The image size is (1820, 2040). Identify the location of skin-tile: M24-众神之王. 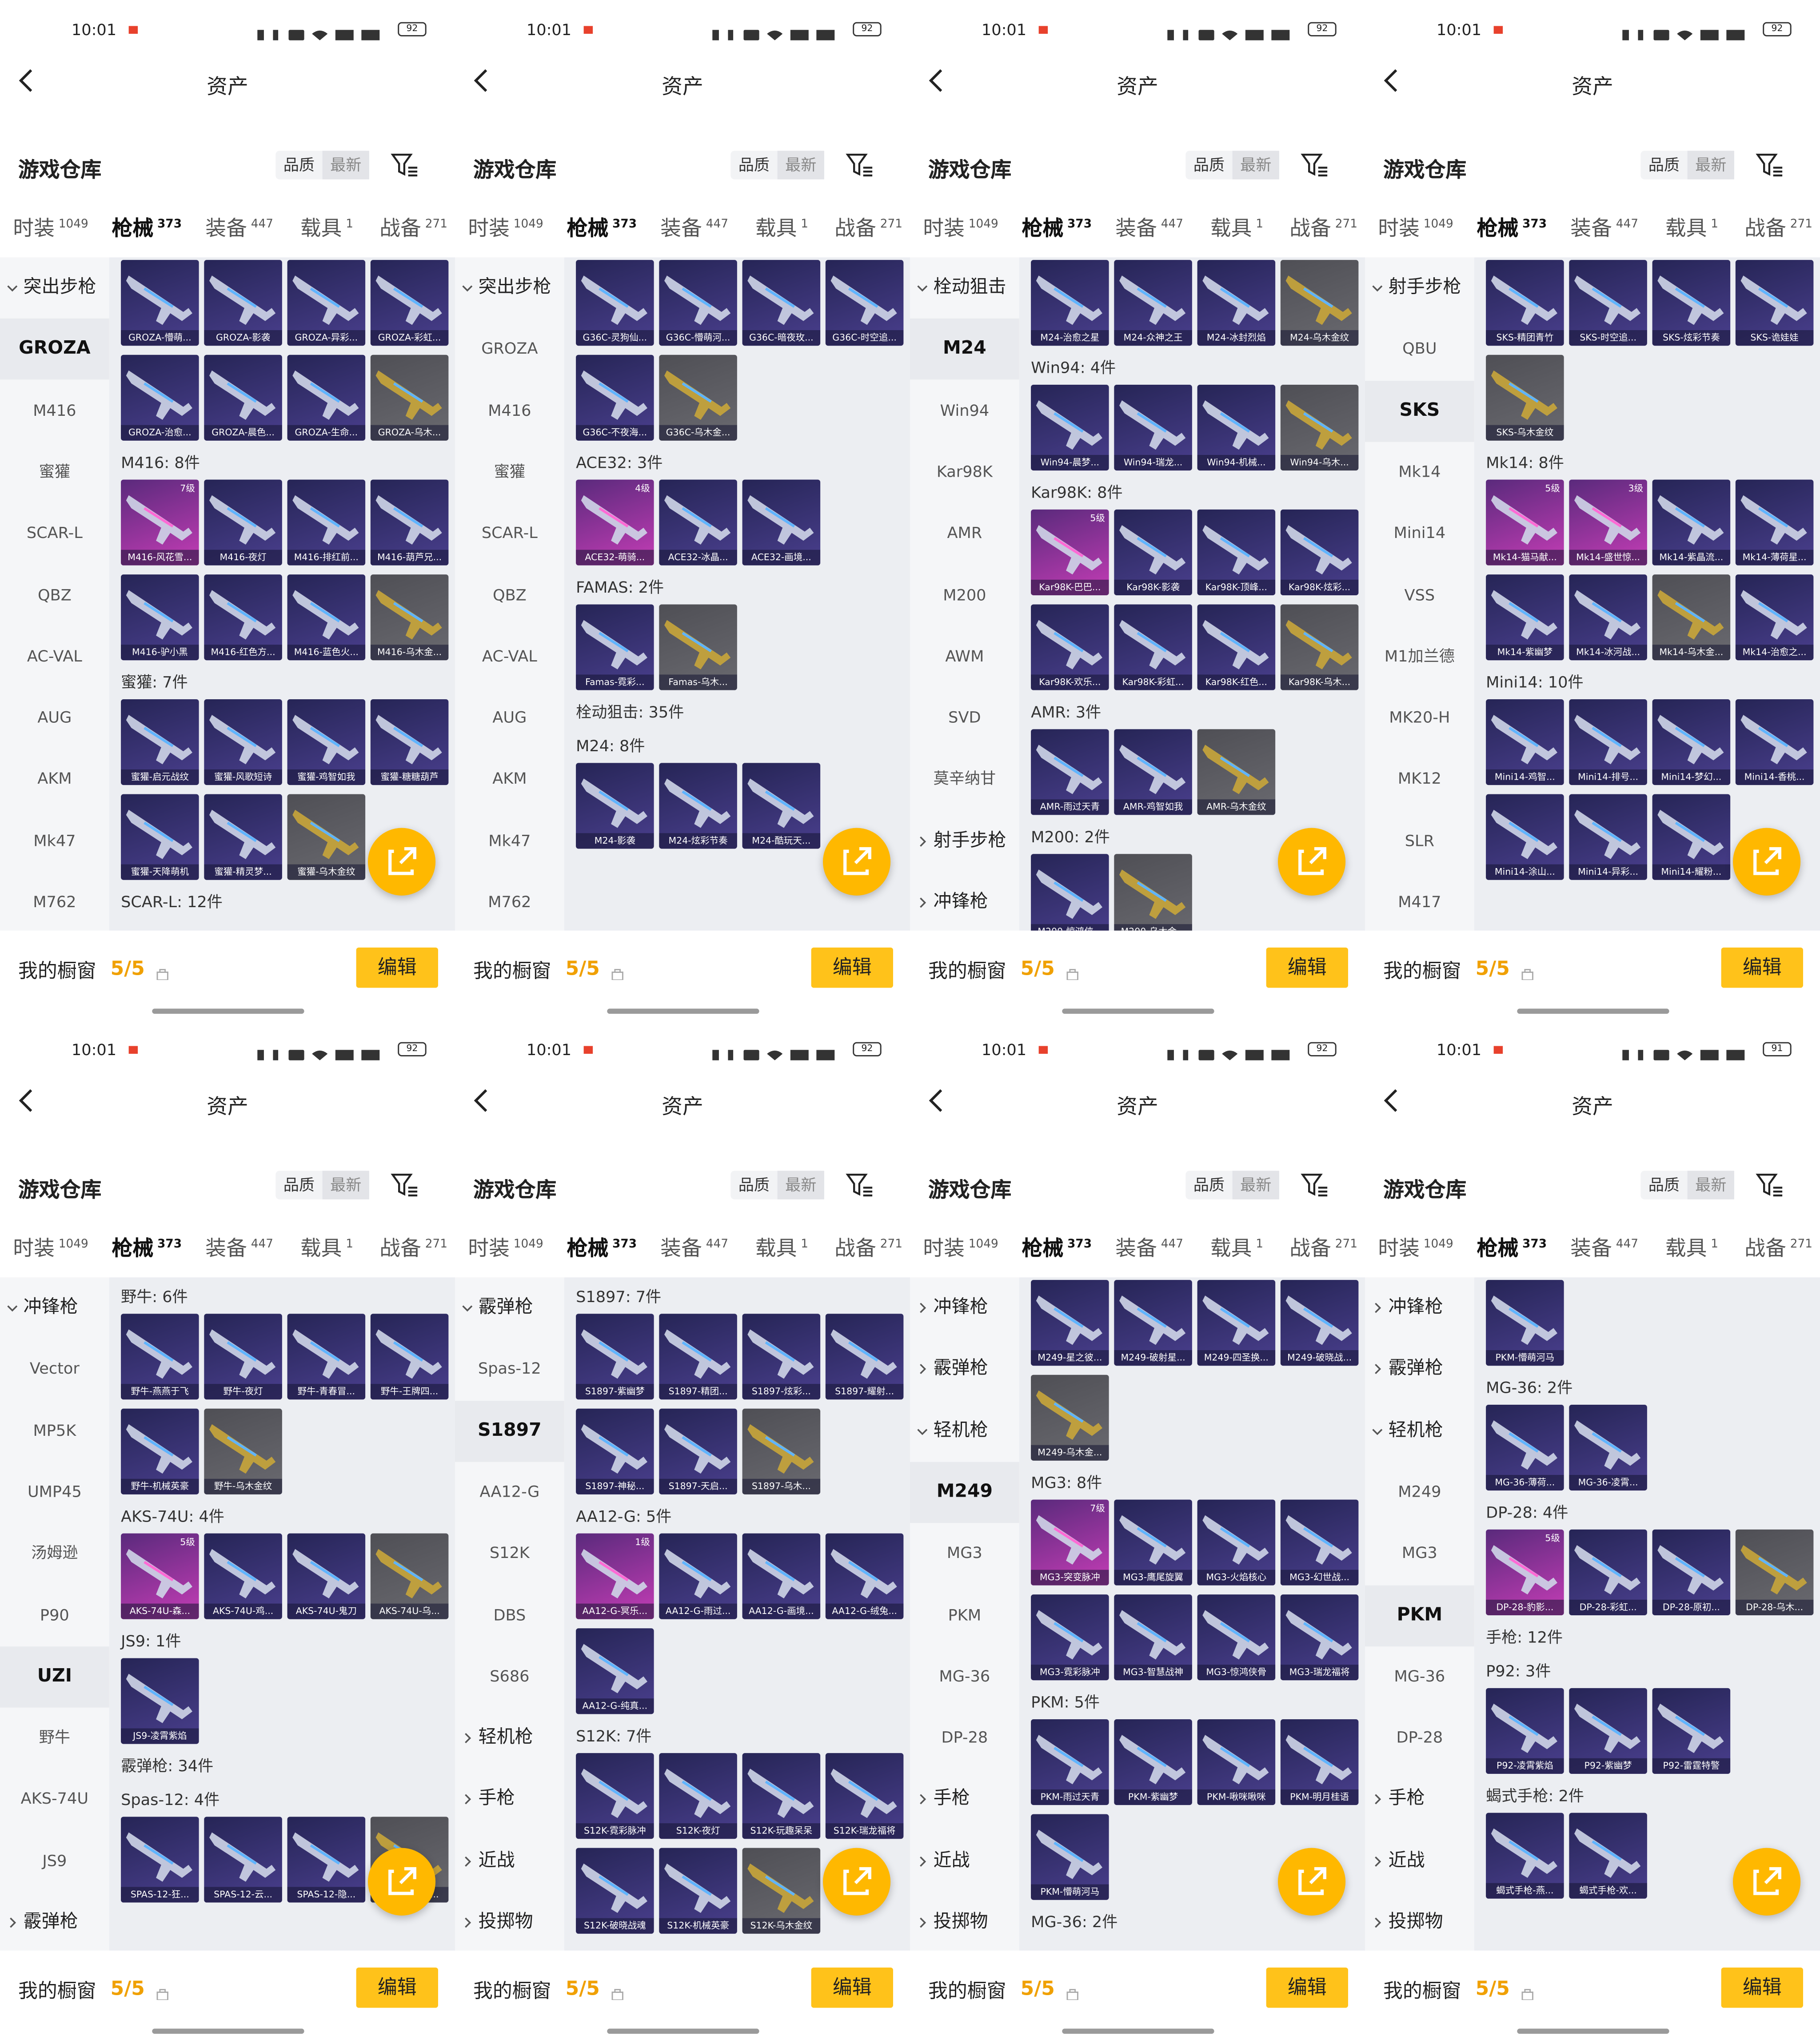
(1153, 303).